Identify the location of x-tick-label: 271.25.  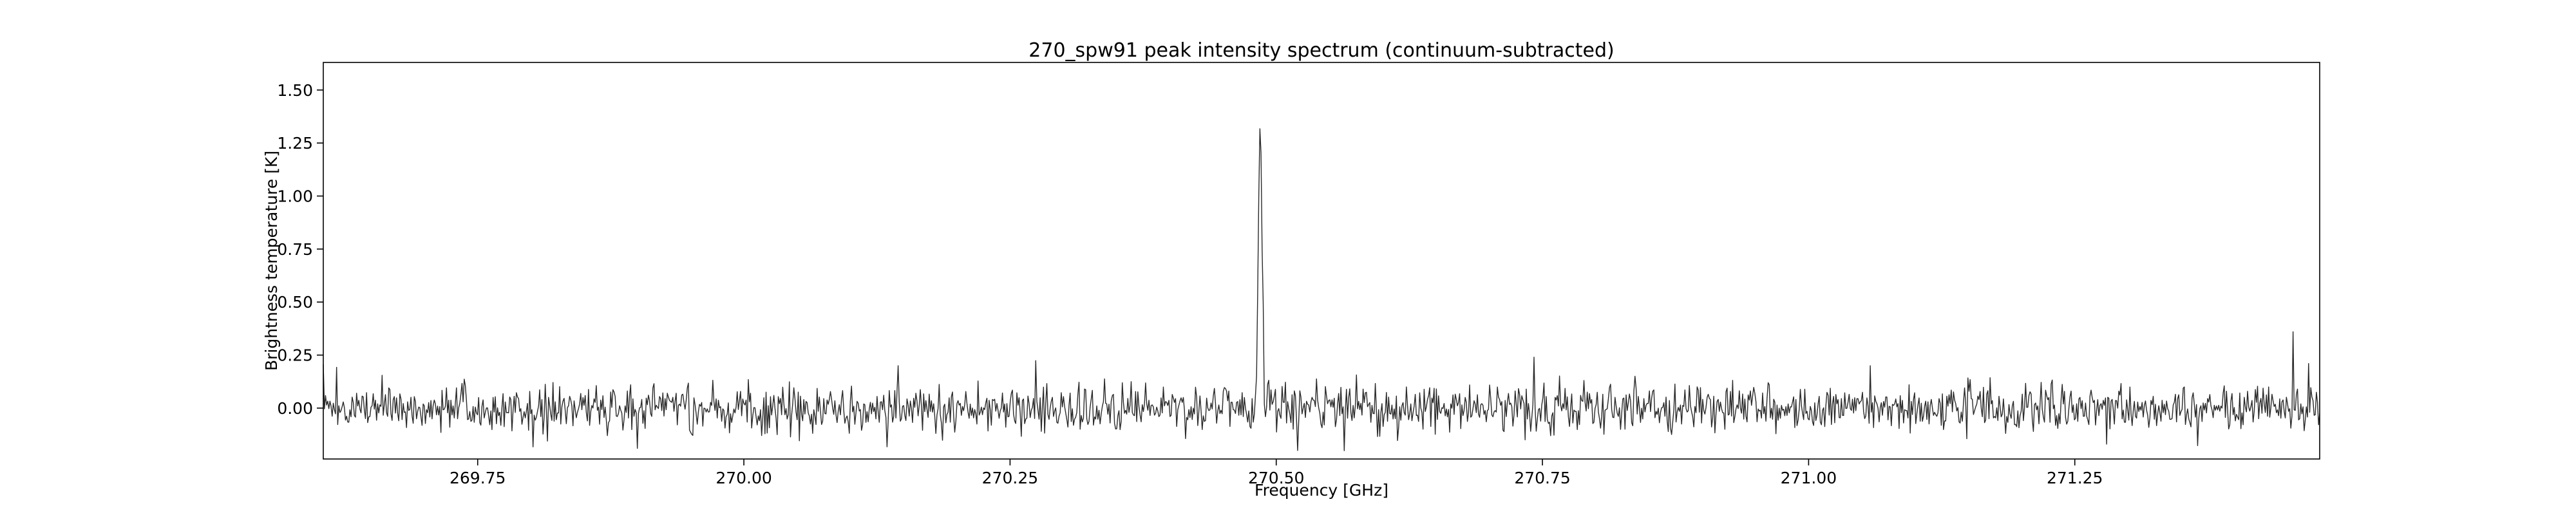
(2075, 478).